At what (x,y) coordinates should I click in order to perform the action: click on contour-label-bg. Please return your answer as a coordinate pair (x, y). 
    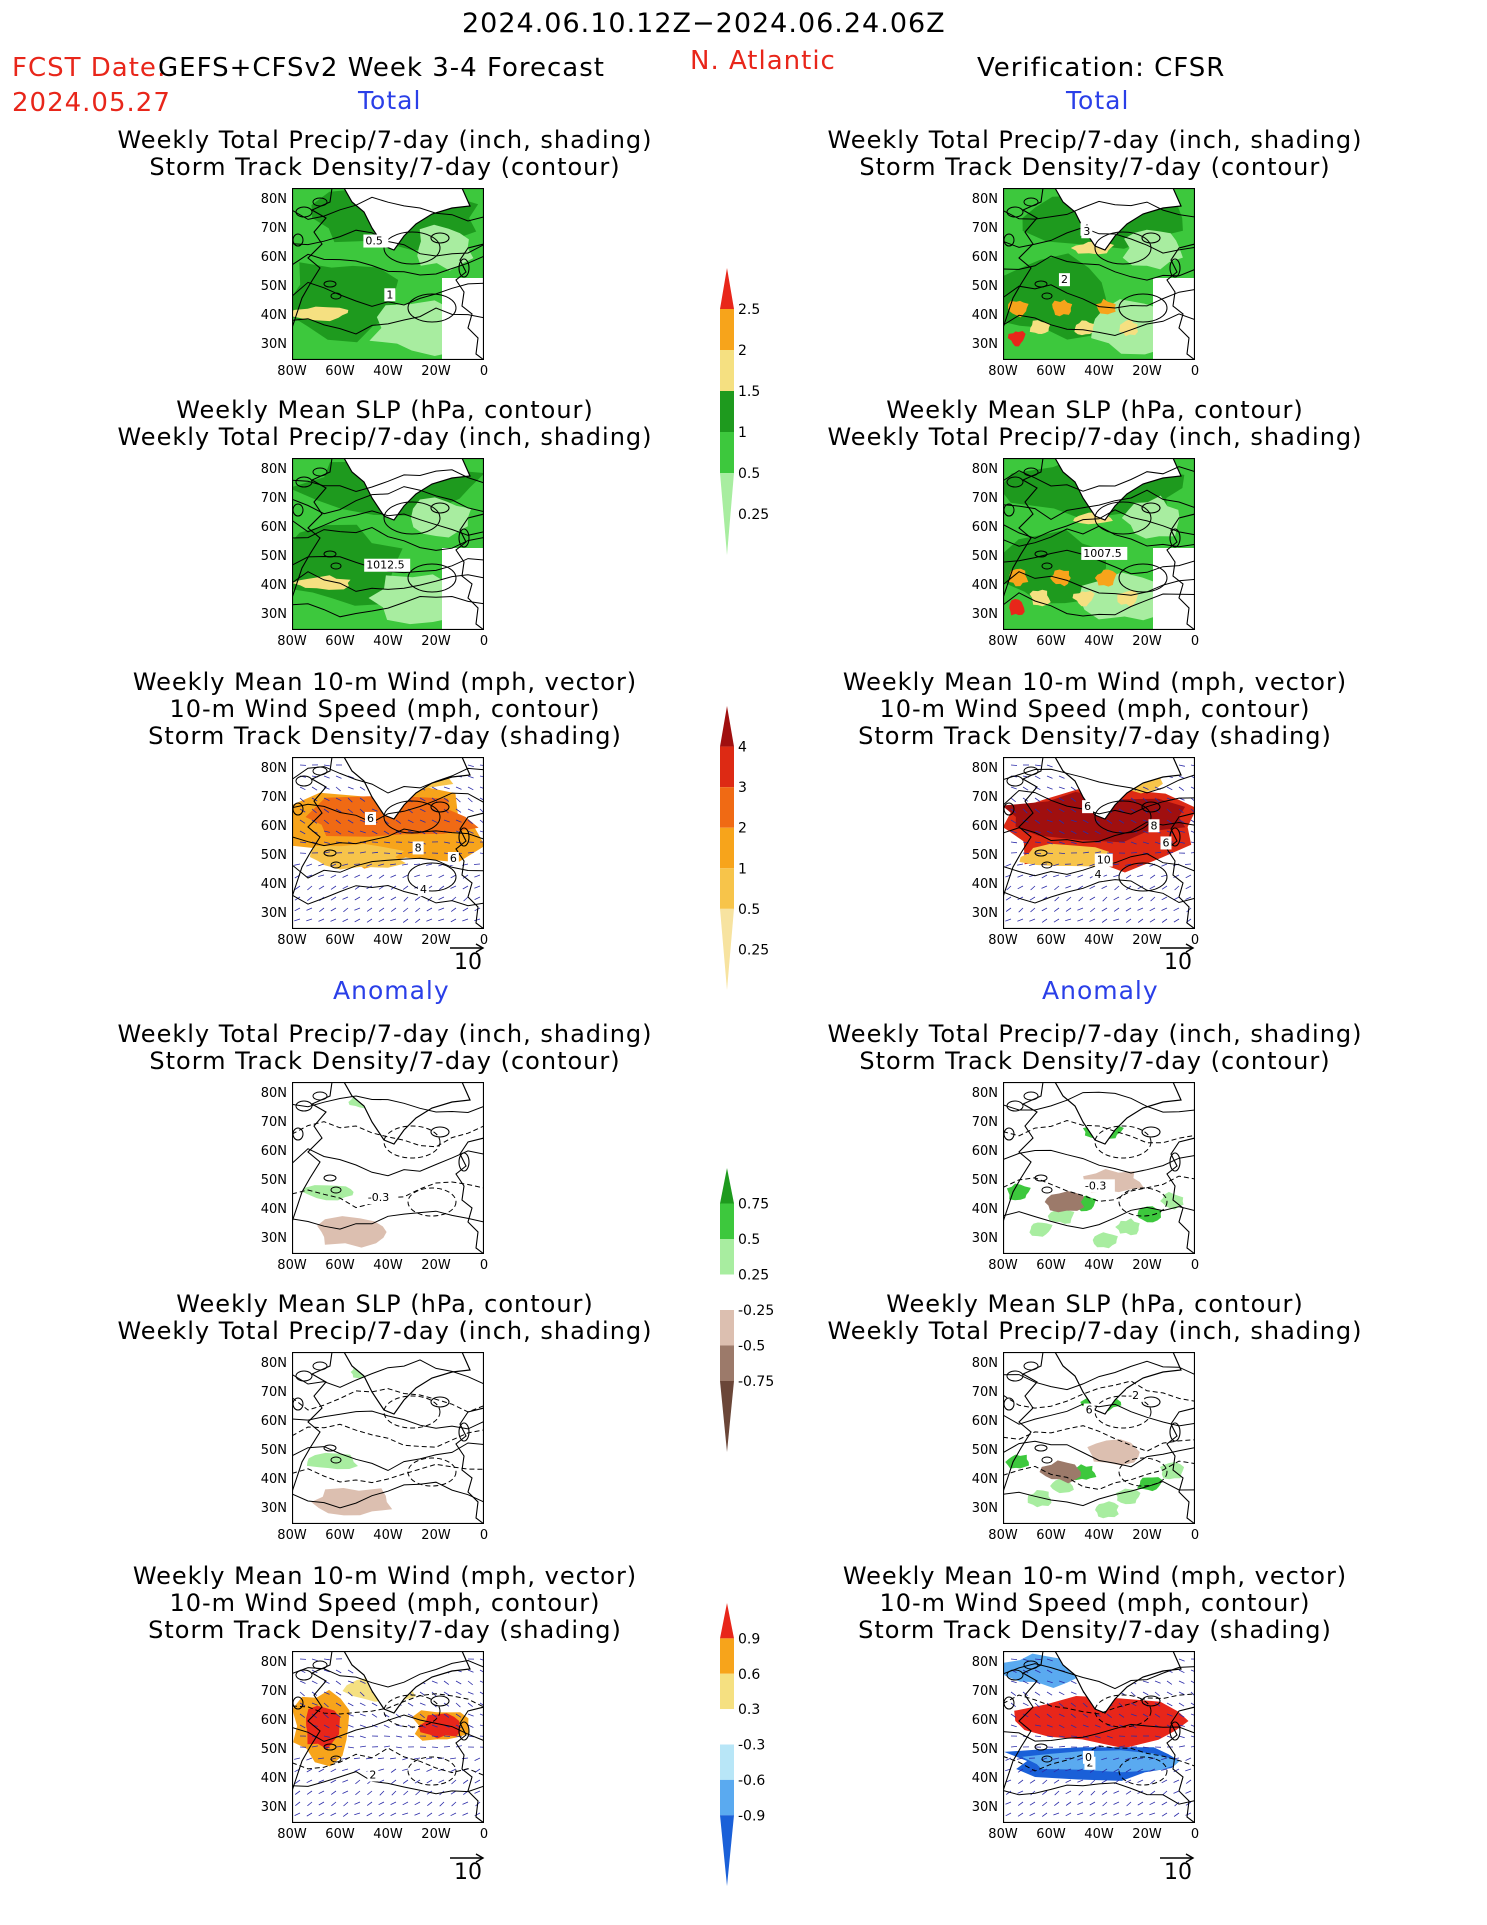
    Looking at the image, I should click on (376, 241).